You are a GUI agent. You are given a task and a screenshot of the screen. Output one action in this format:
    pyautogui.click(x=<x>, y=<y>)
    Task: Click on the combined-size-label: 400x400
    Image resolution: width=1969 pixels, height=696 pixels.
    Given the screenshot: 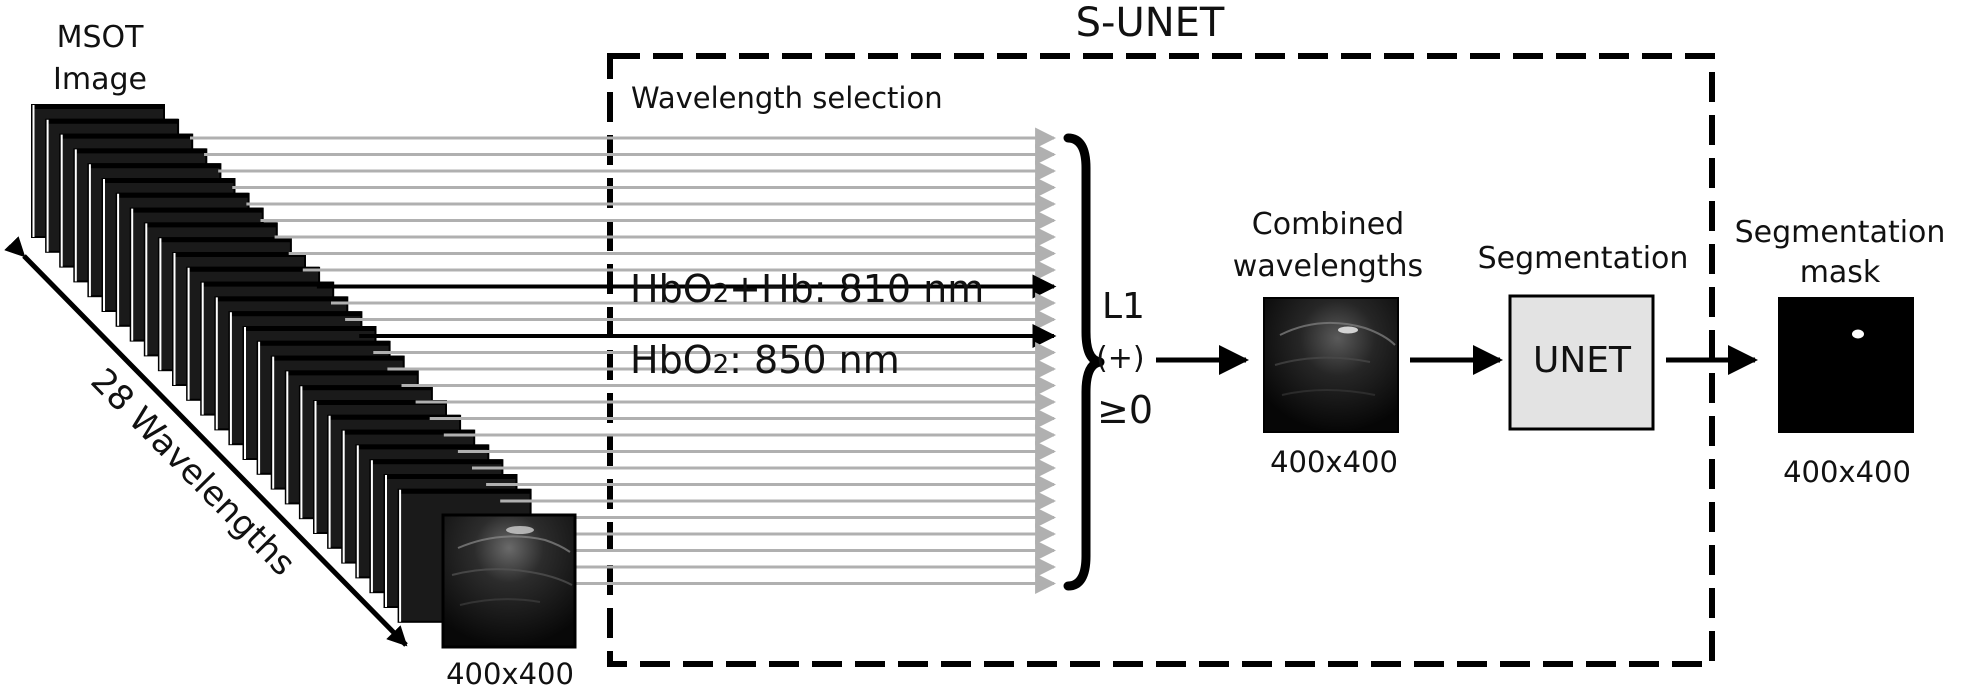 What is the action you would take?
    pyautogui.click(x=1334, y=462)
    